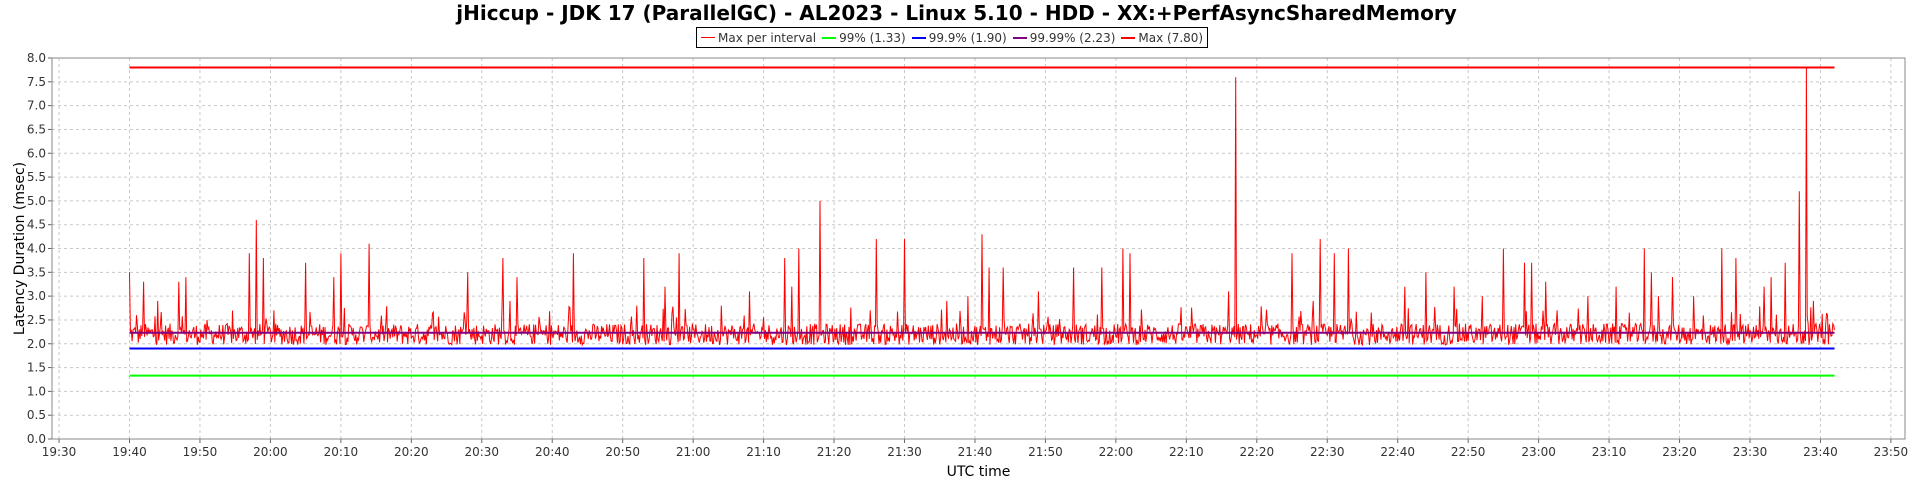  What do you see at coordinates (1186, 452) in the screenshot?
I see `x-tick-label: 22:10` at bounding box center [1186, 452].